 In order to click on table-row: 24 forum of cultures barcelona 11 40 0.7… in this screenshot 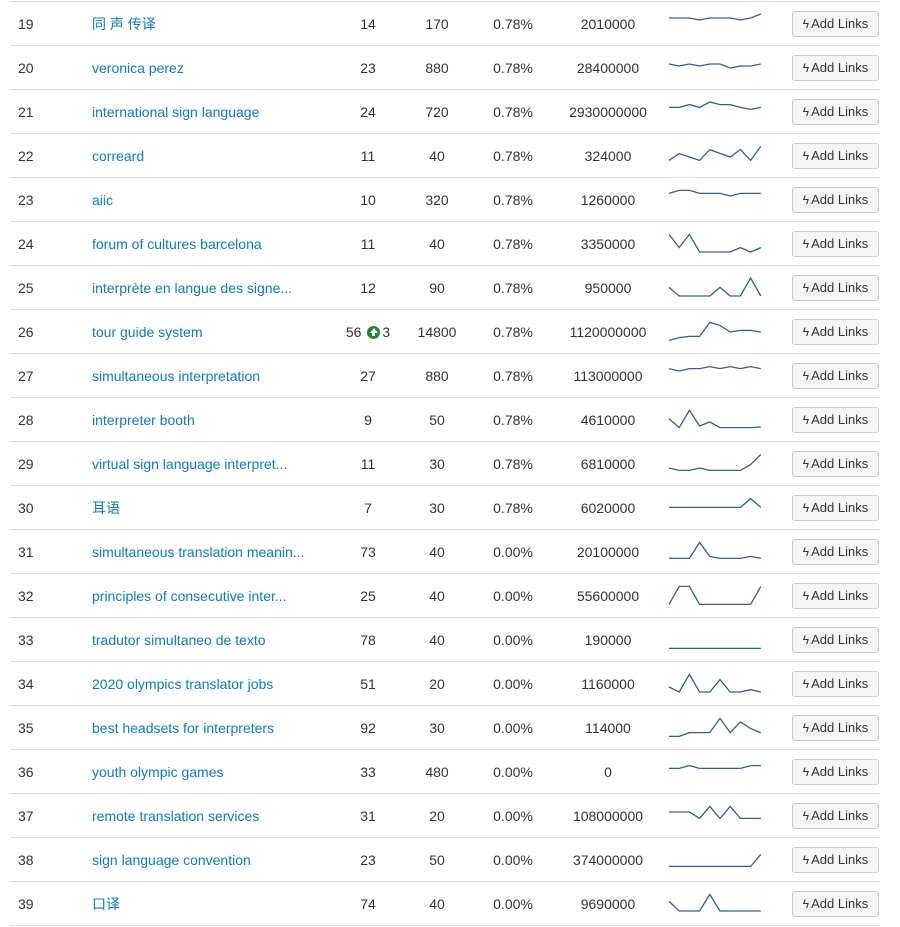, I will do `click(445, 243)`.